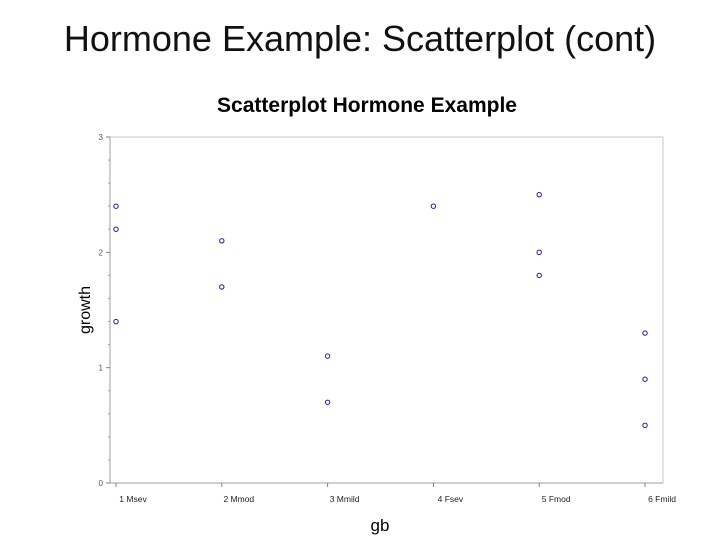  I want to click on y-axis-label: growth, so click(85, 310).